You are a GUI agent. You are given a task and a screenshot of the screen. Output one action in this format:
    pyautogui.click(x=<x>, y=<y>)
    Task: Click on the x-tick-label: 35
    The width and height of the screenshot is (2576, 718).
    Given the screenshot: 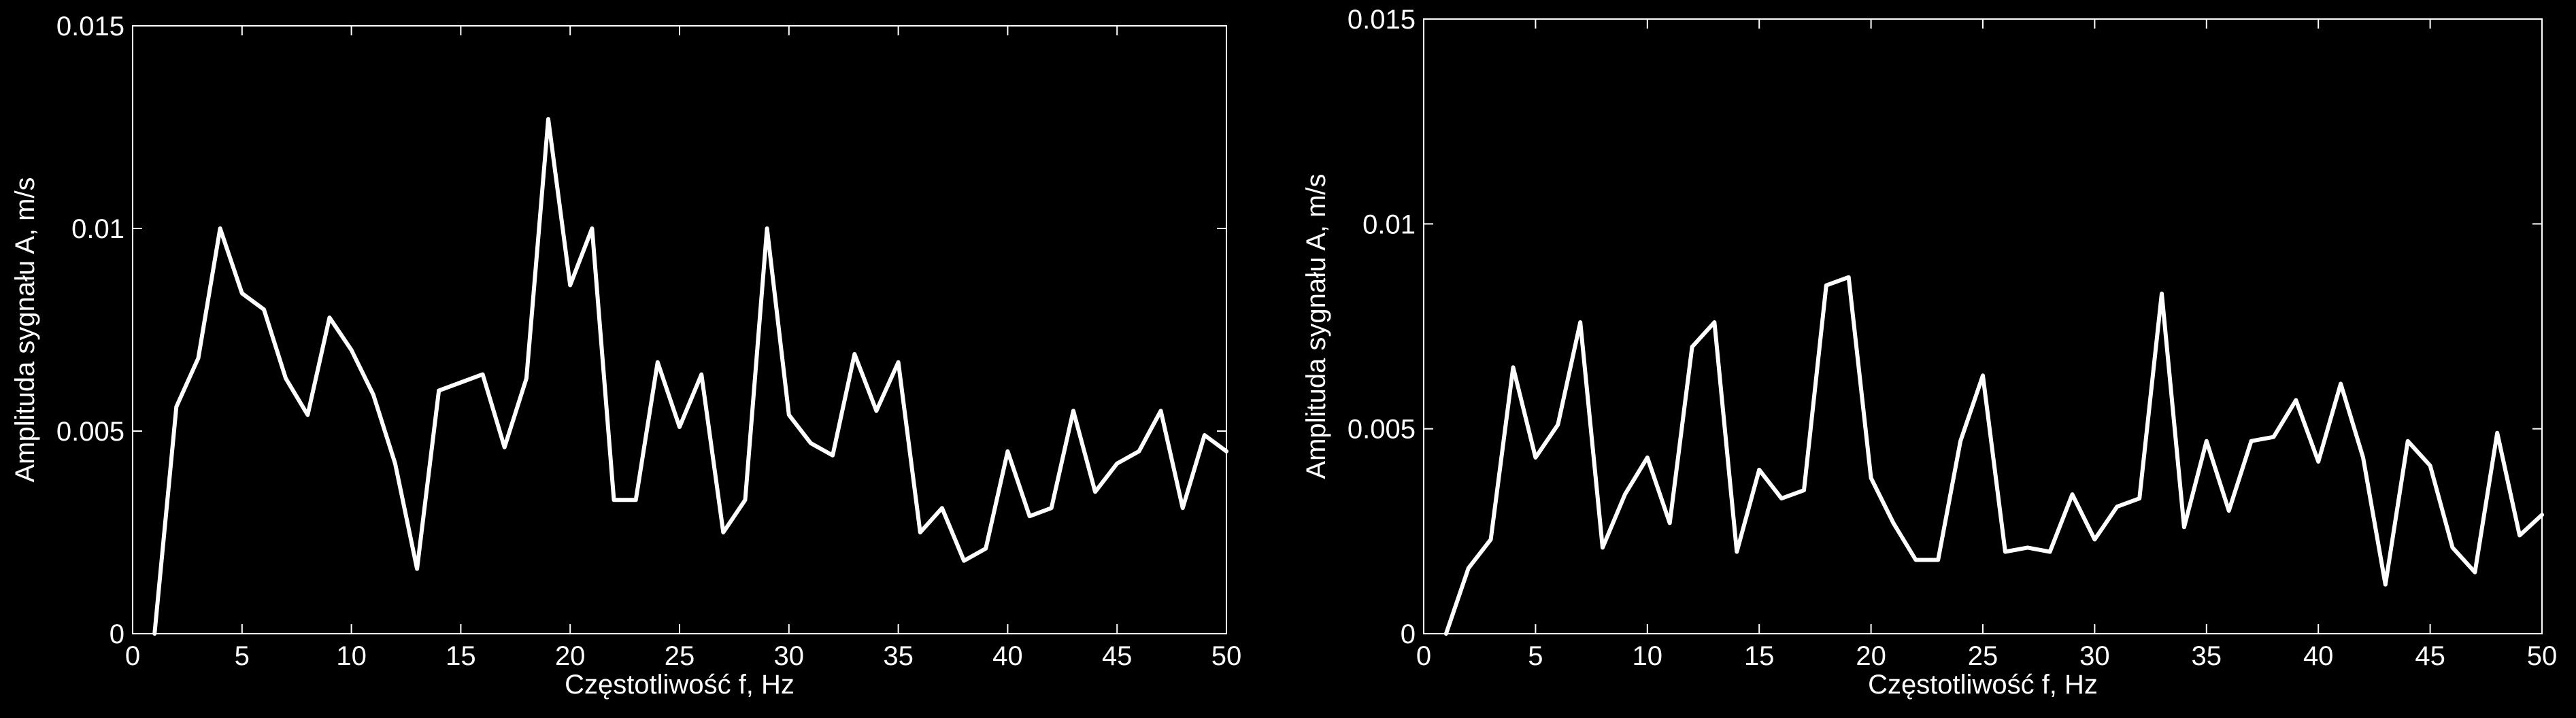 What is the action you would take?
    pyautogui.click(x=898, y=656)
    